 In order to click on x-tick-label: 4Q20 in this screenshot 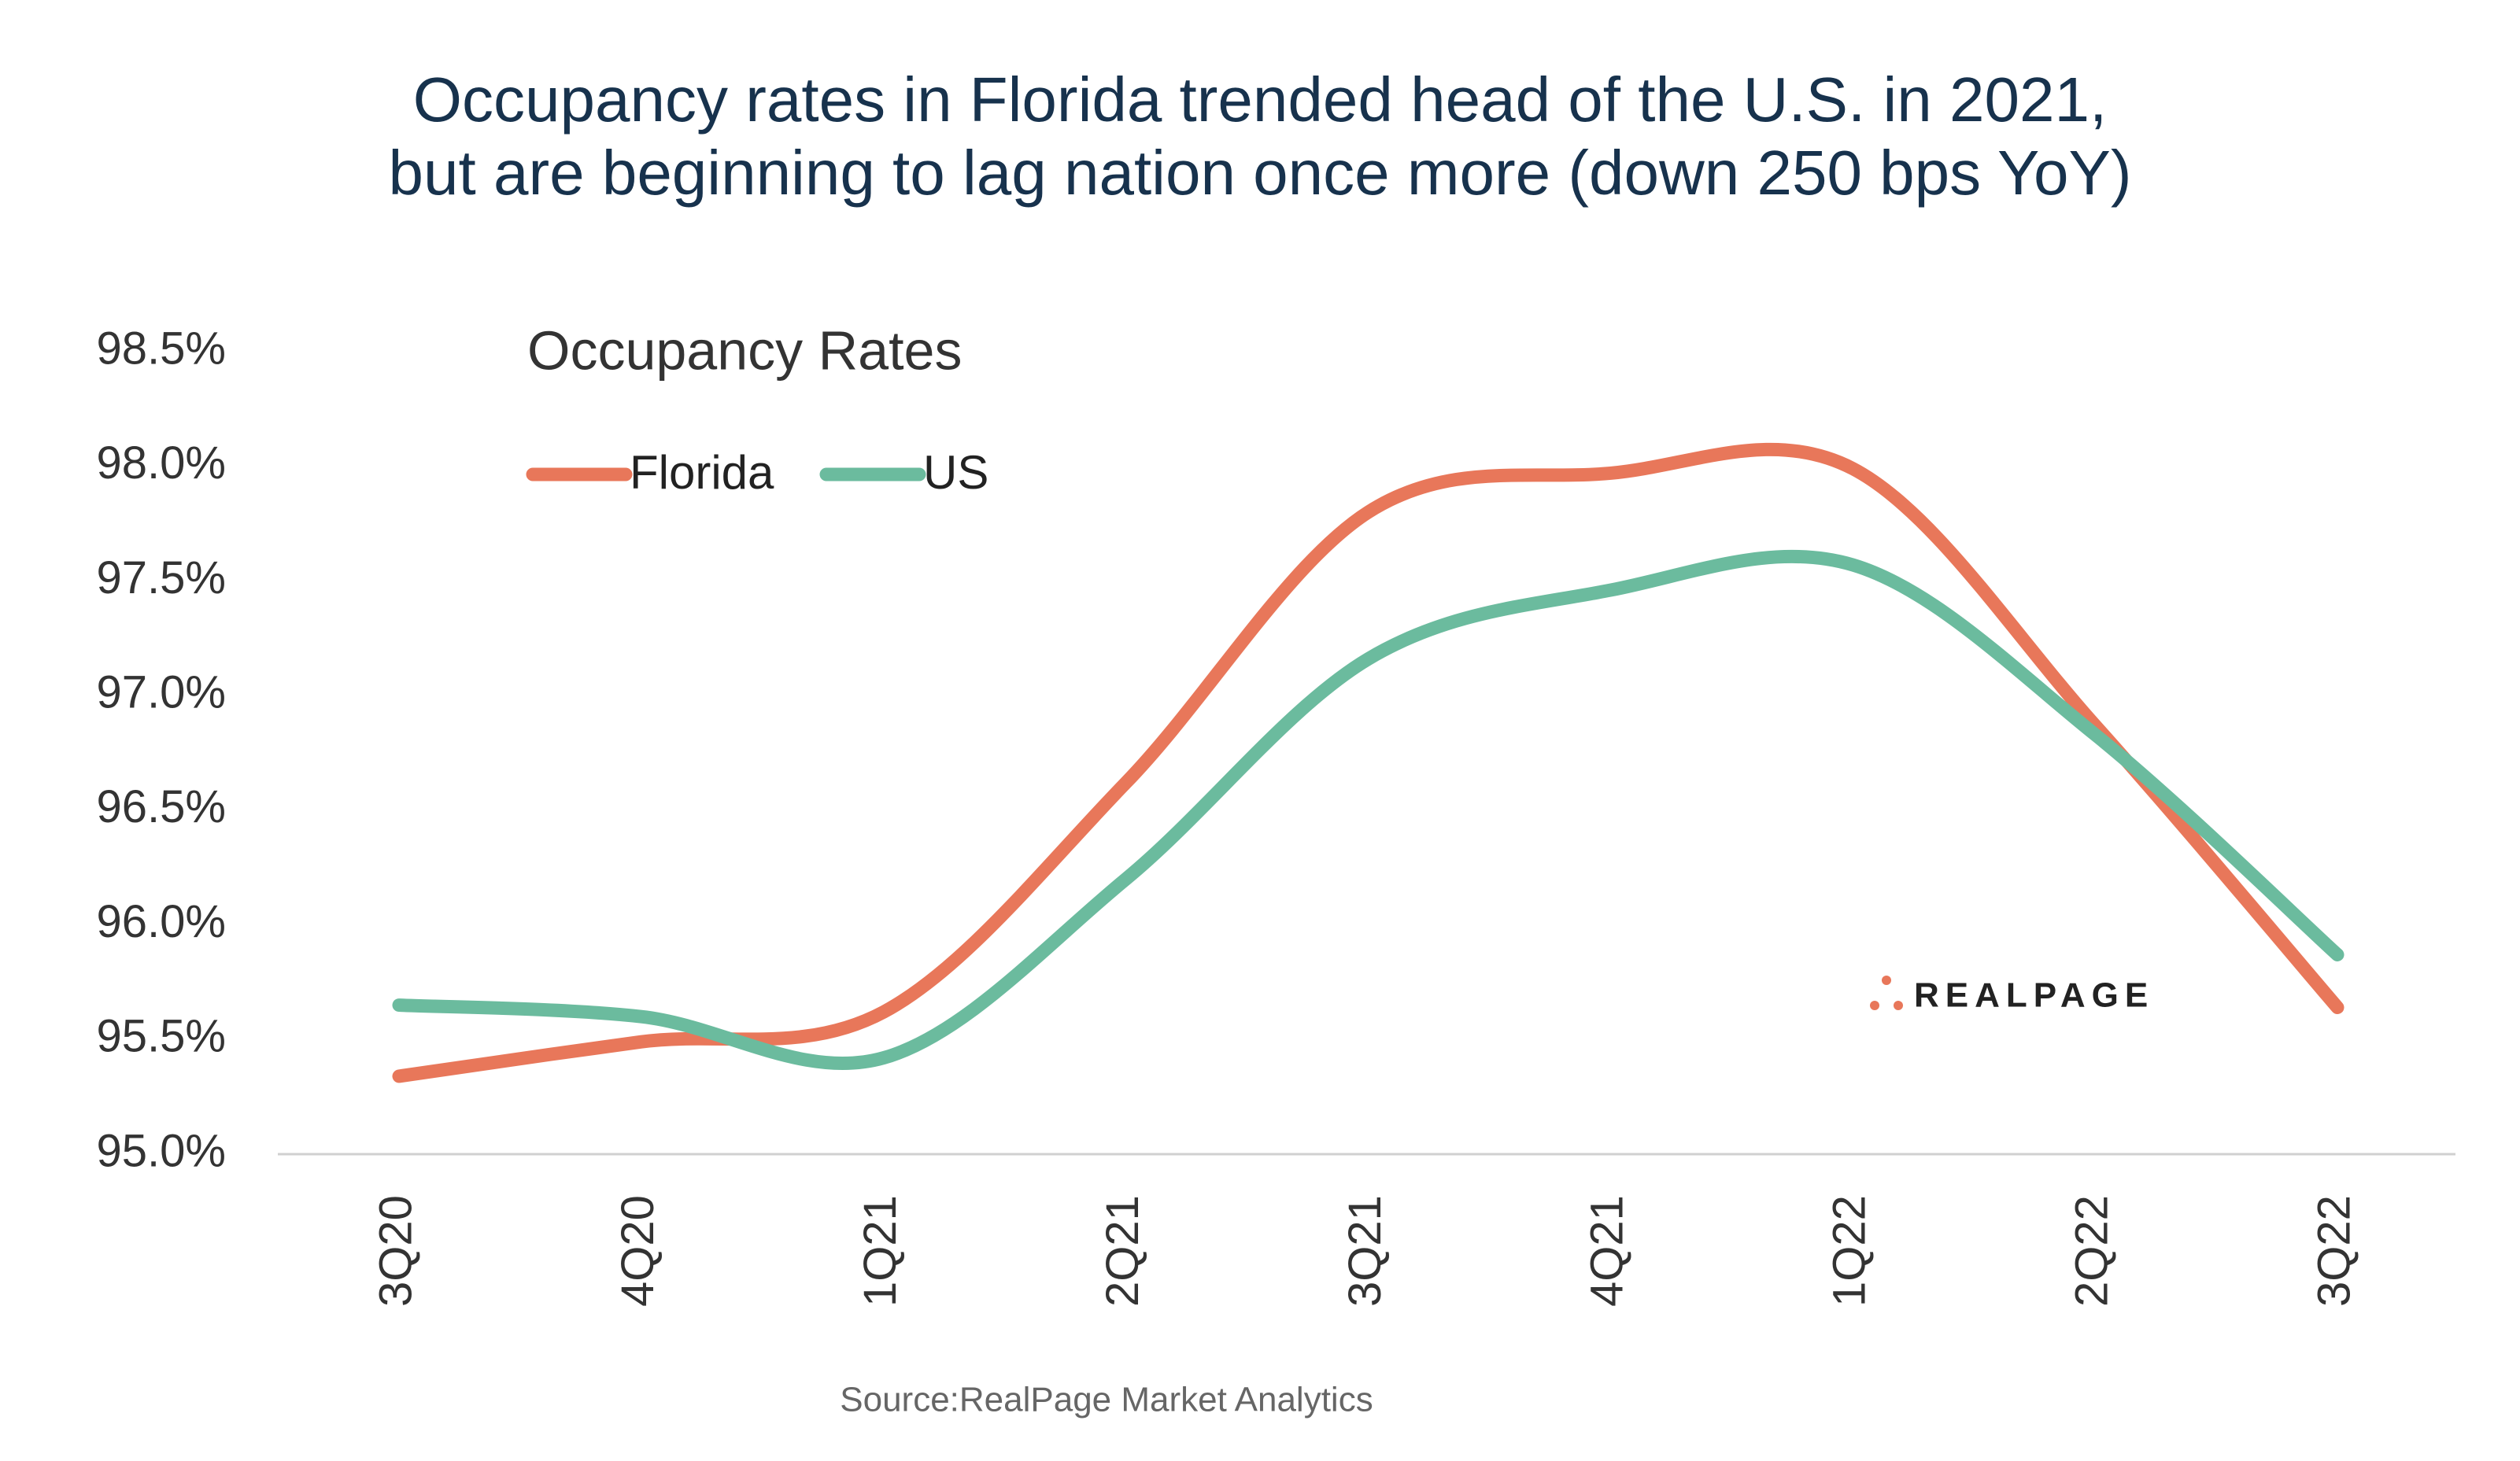, I will do `click(637, 1251)`.